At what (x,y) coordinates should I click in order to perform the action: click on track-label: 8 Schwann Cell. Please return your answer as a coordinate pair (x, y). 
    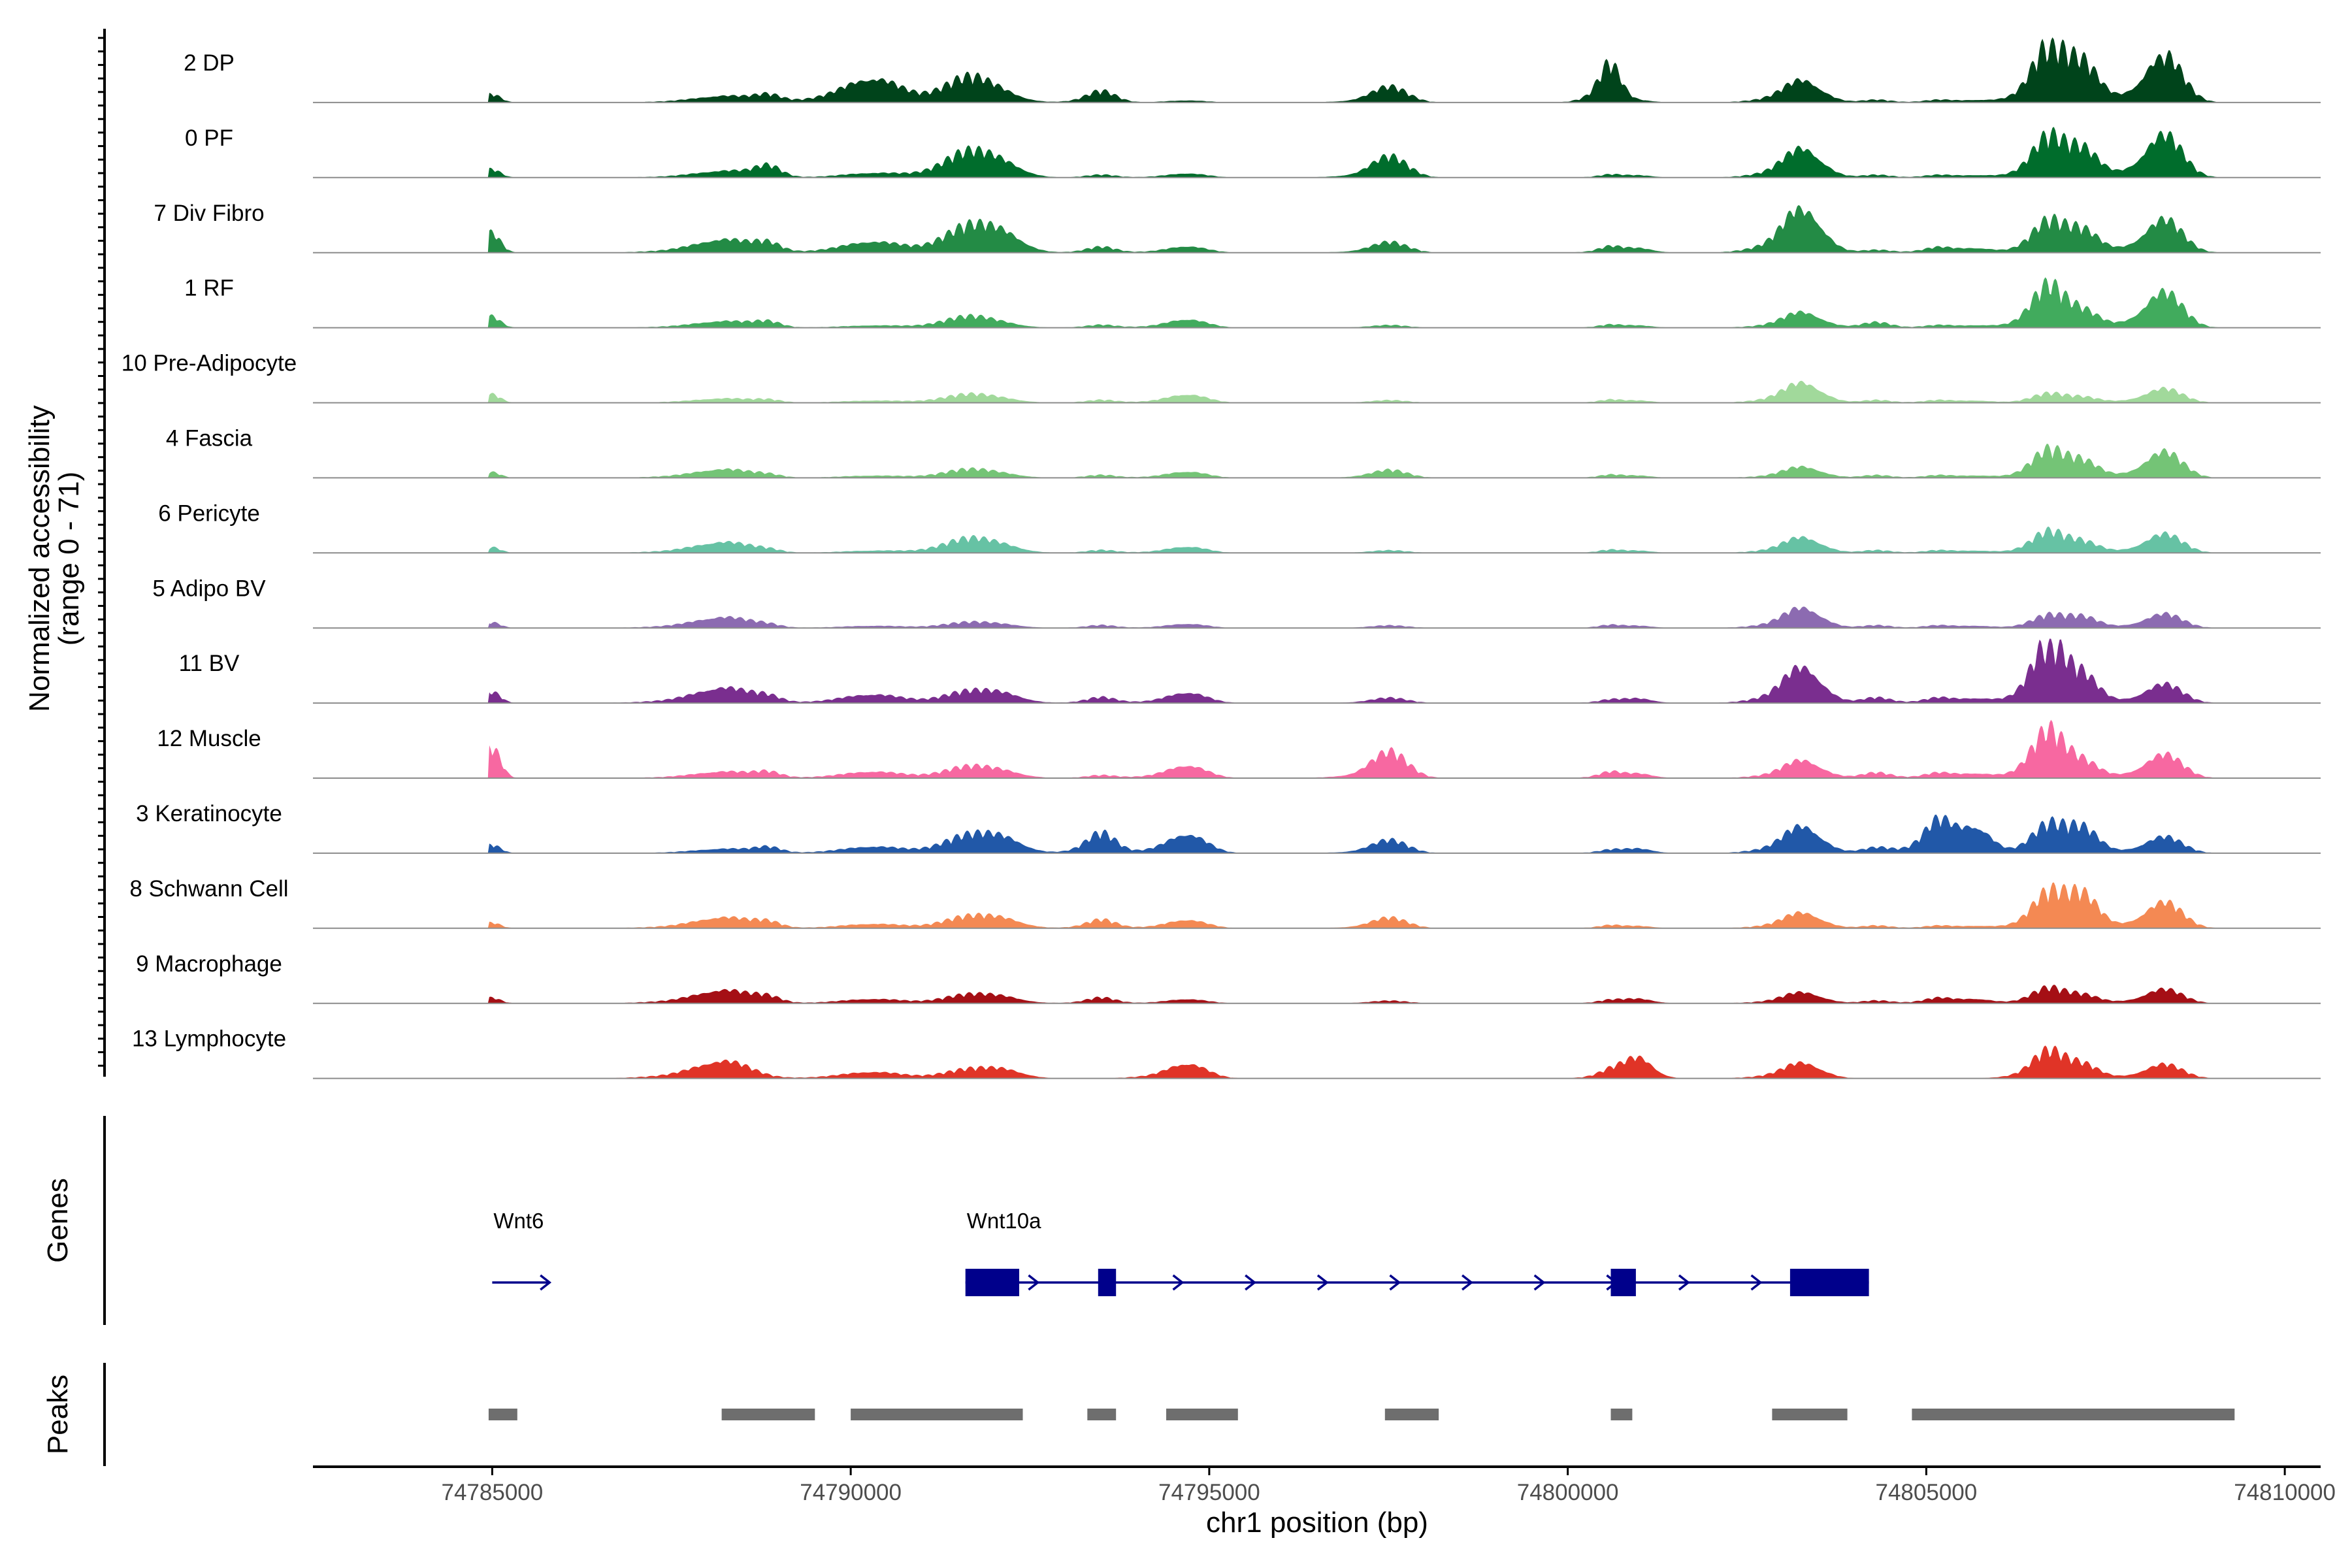
    Looking at the image, I should click on (208, 889).